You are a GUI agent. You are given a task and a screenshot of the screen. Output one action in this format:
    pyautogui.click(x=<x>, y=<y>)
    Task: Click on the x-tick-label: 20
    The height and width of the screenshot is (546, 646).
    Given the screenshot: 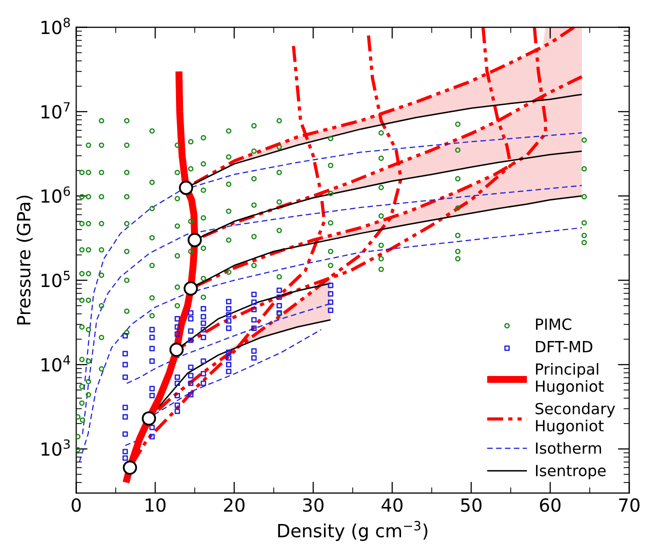 What is the action you would take?
    pyautogui.click(x=234, y=505)
    